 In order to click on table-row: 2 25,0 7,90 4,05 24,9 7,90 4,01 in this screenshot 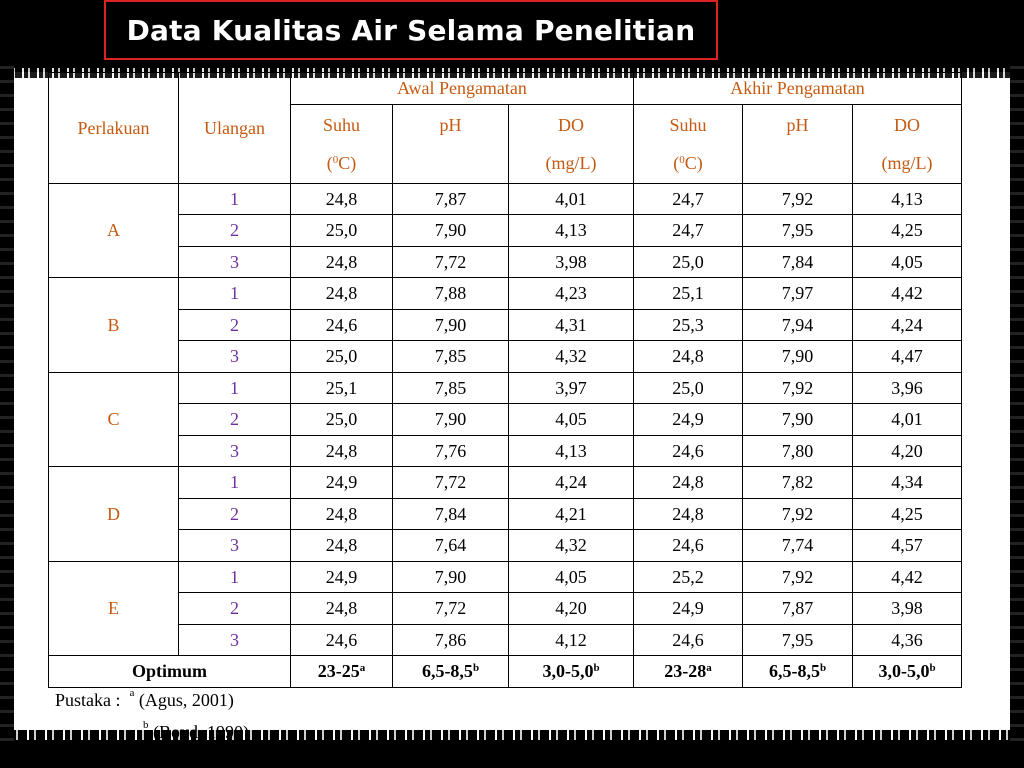, I will do `click(506, 419)`.